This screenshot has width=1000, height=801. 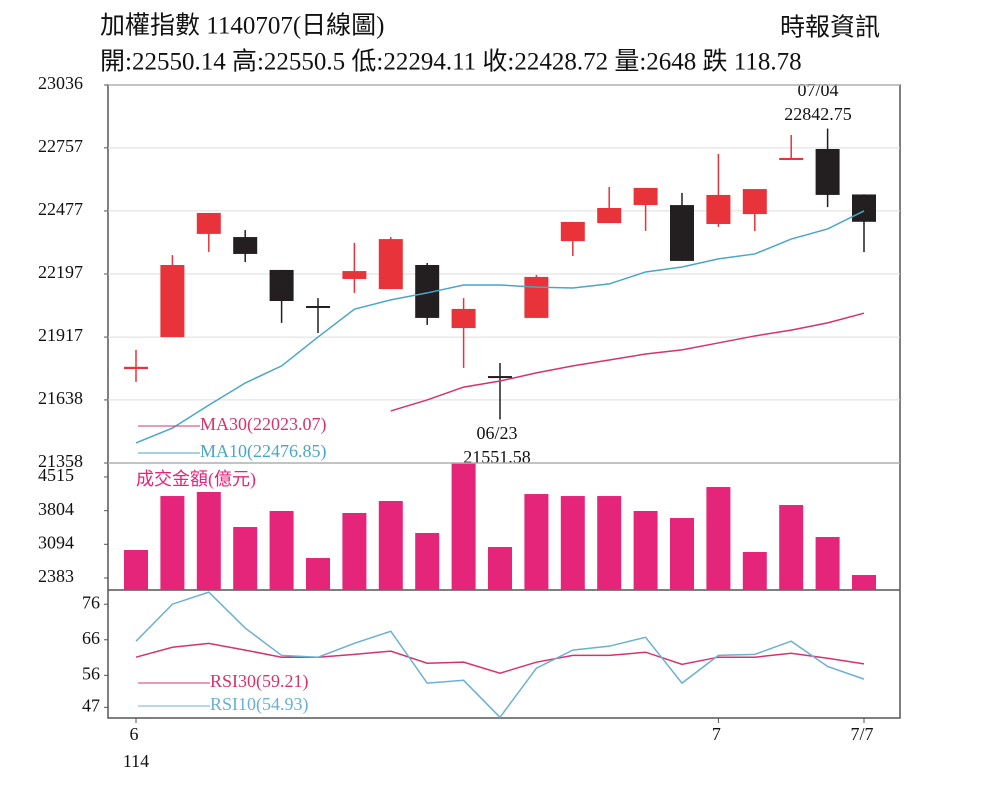 I want to click on x-tick-label: 7/7, so click(x=861, y=734).